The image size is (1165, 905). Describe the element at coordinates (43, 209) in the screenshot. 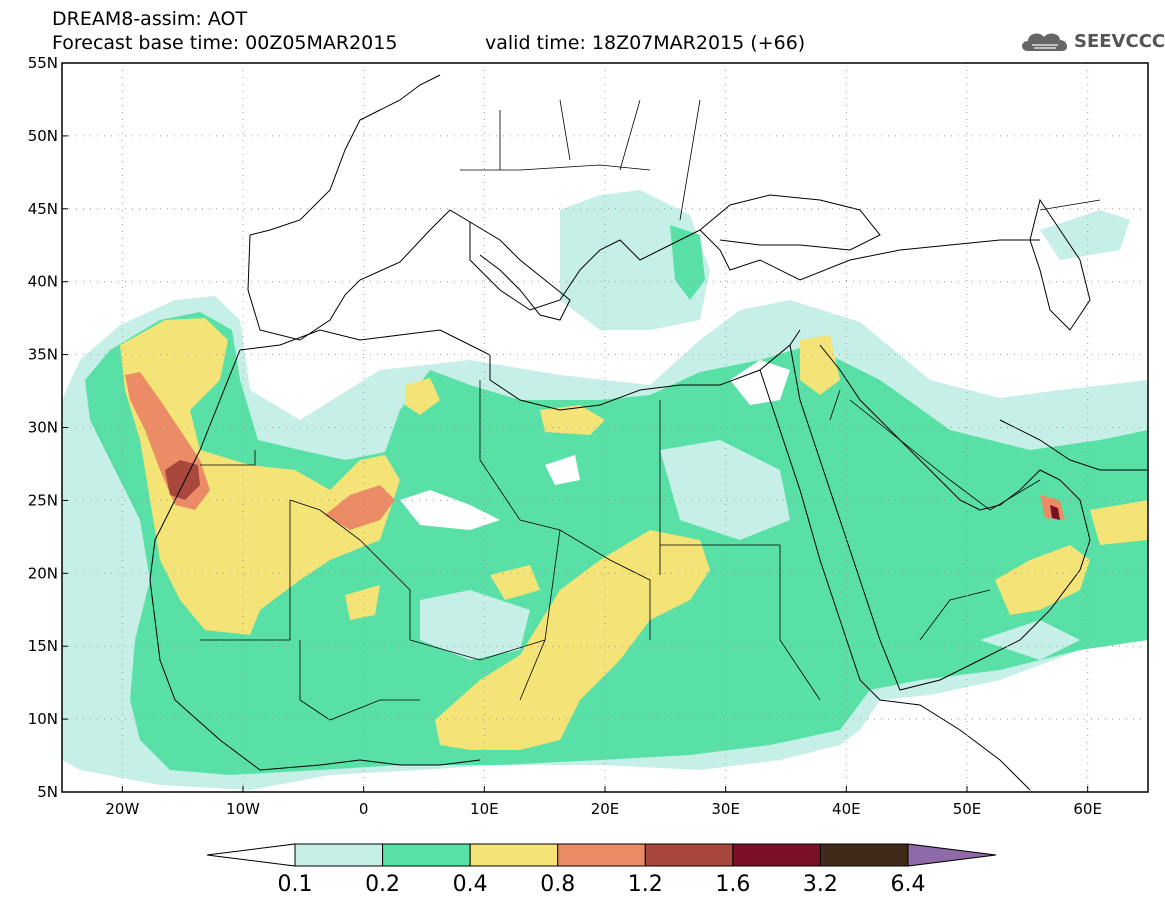

I see `lat-tick-label: 45N` at that location.